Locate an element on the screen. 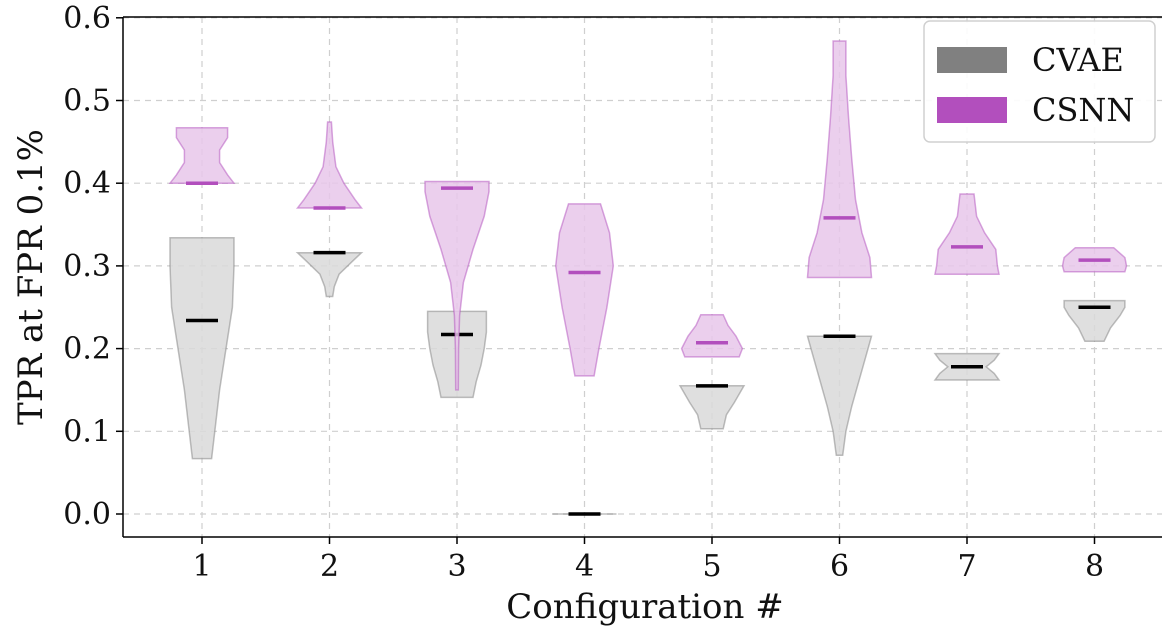 The width and height of the screenshot is (1165, 628). x-tick-label: 3 is located at coordinates (456, 566).